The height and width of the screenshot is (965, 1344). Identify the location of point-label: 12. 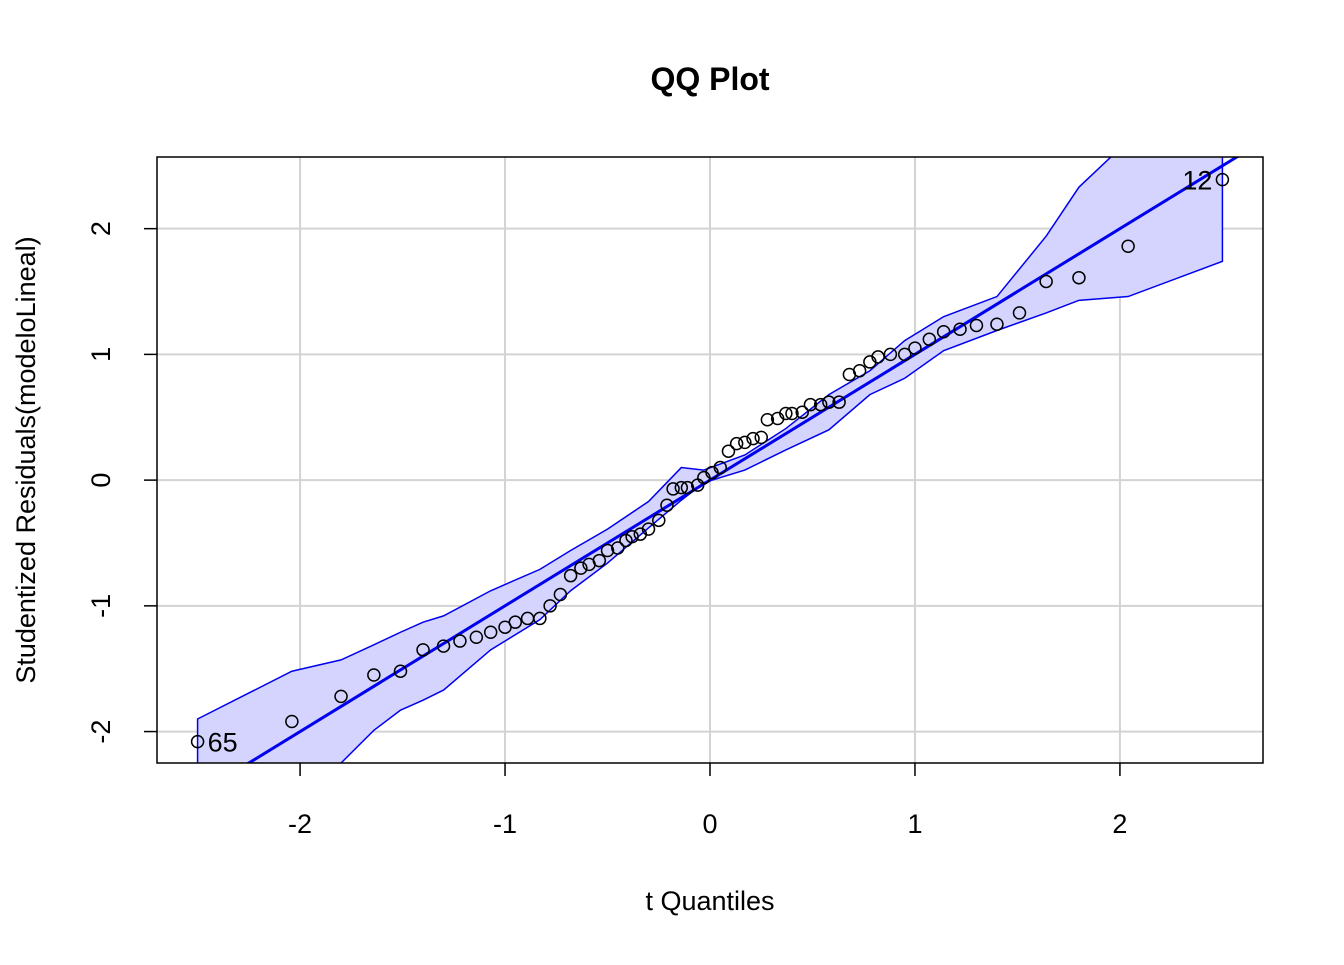
(1197, 181).